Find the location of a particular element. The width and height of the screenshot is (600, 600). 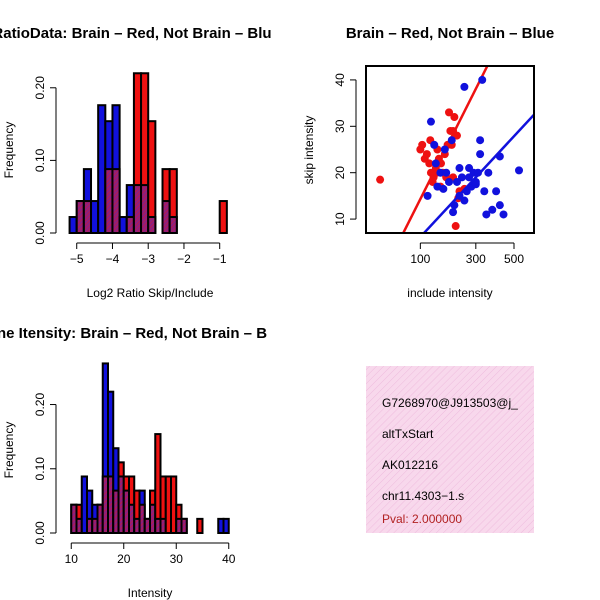

regression-line is located at coordinates (478, 172).